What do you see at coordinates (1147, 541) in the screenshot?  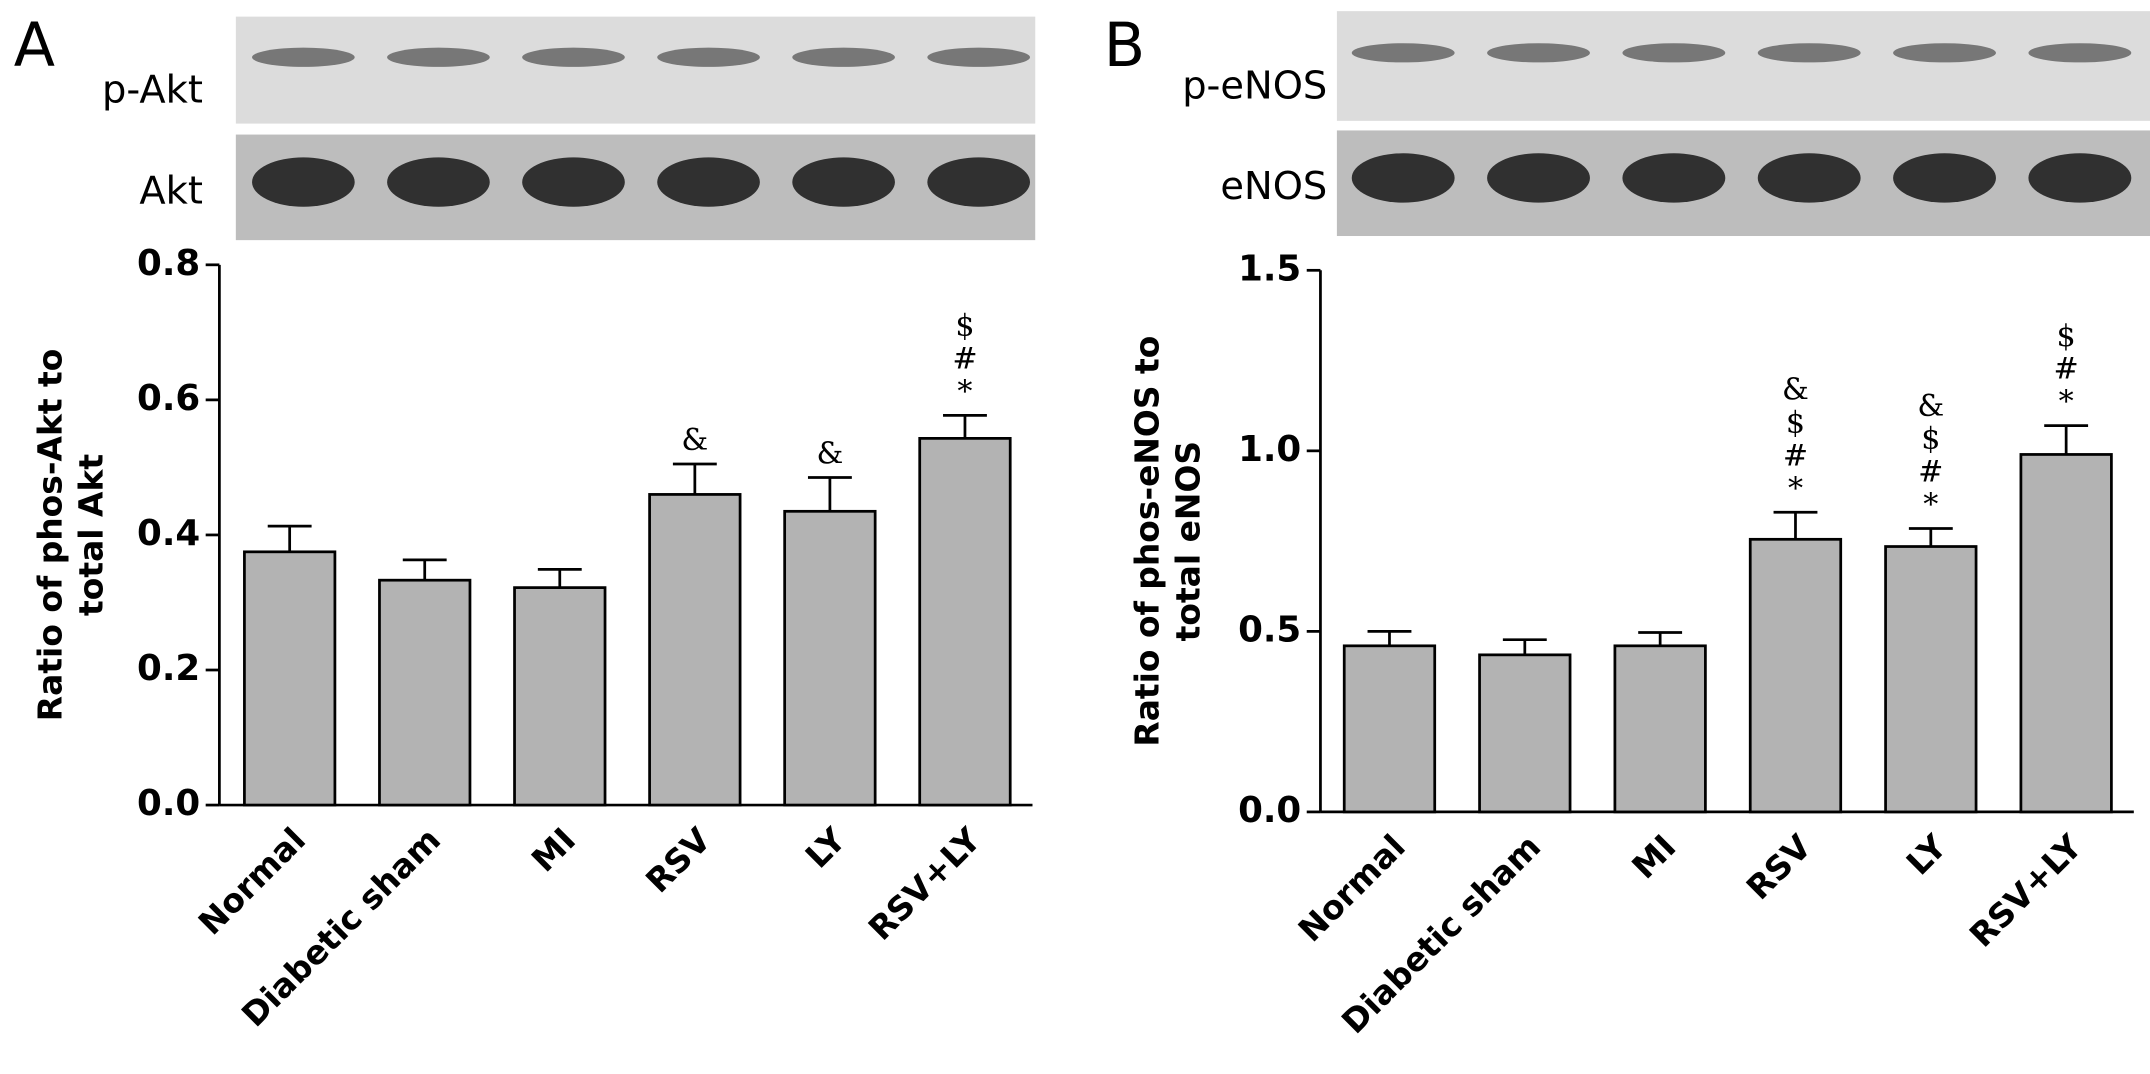 I see `y-axis-title: Ratio of phos-eNOS to` at bounding box center [1147, 541].